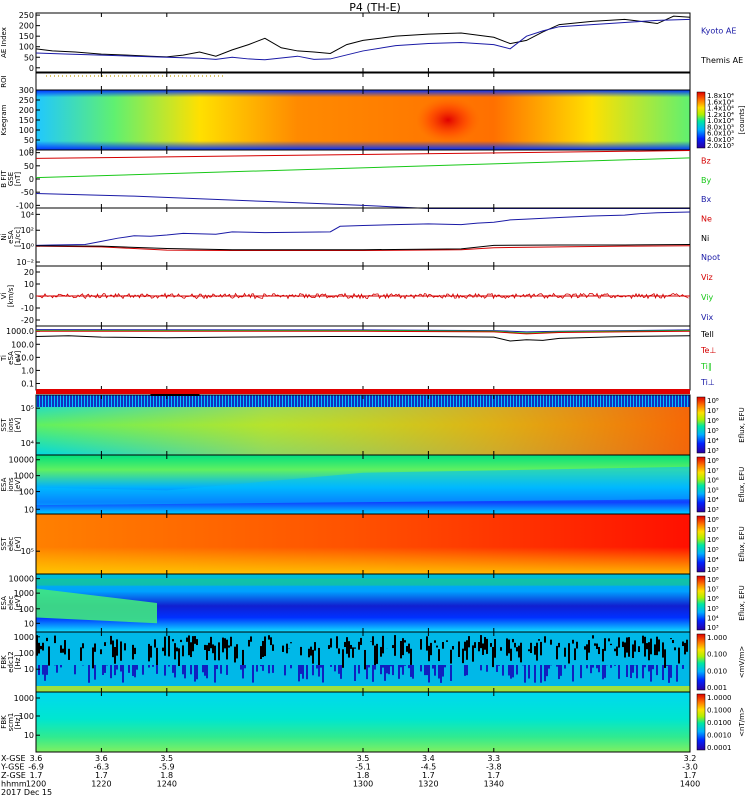 Image resolution: width=750 pixels, height=800 pixels. I want to click on y-axis-label: edc12, so click(11, 662).